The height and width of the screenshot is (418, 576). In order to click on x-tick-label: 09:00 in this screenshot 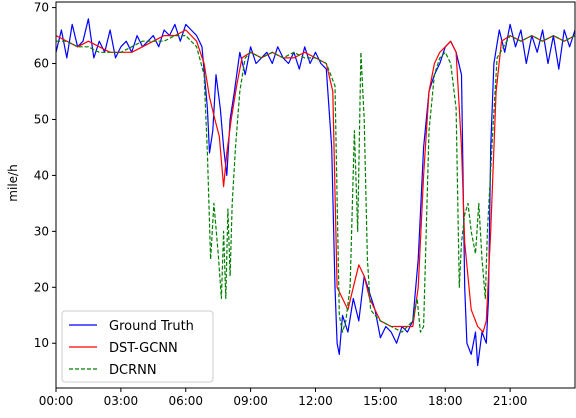, I will do `click(250, 401)`.